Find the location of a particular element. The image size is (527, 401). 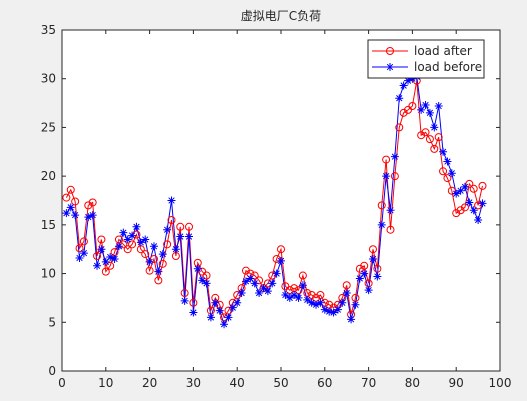

x-tick-label: 80 is located at coordinates (412, 383).